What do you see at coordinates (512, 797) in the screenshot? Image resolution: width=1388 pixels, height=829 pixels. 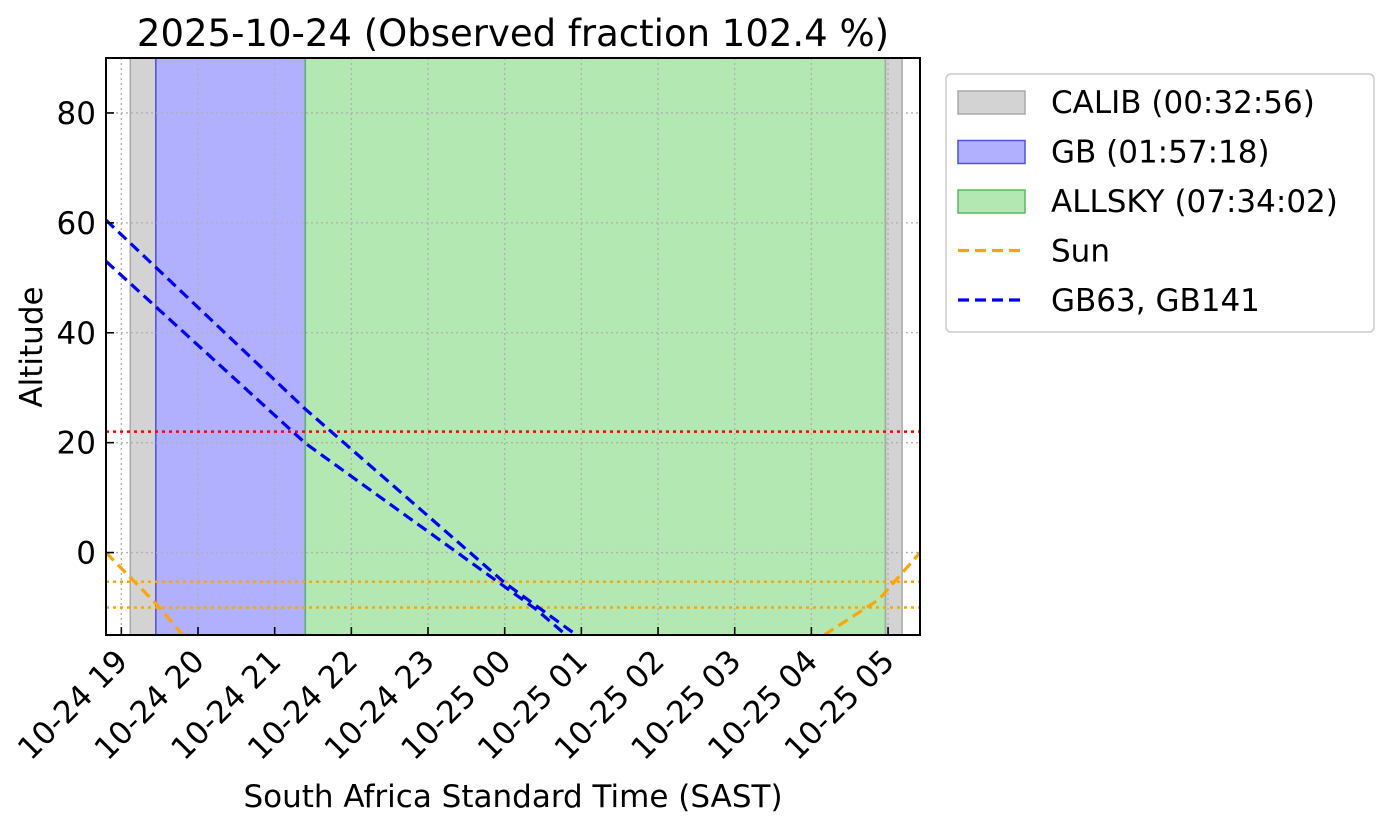 I see `x-axis-title: South Africa Standard Time (SAST)` at bounding box center [512, 797].